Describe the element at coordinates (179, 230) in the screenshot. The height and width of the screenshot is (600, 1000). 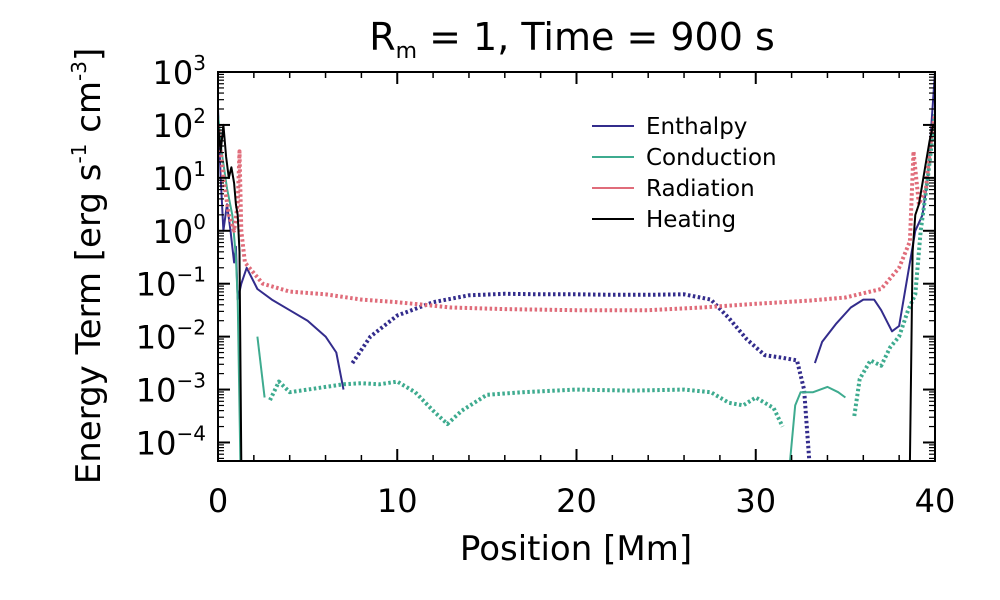
I see `y-tick-label: 10⁰` at that location.